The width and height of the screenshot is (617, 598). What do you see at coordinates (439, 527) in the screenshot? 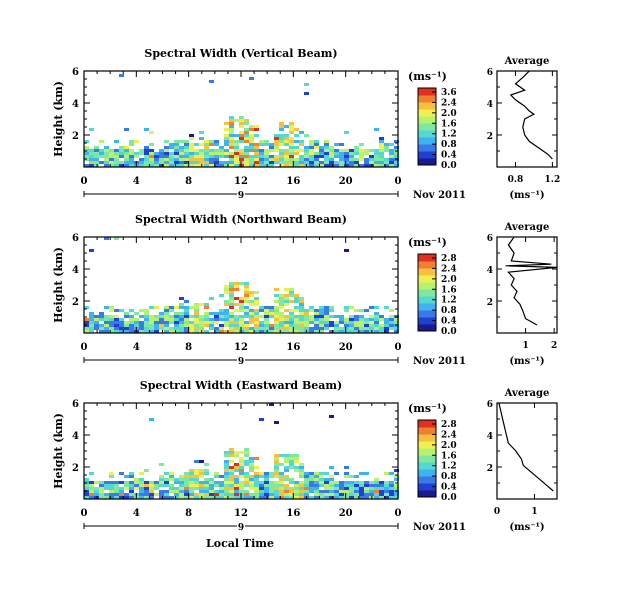
I see `date-label: Nov 2011` at bounding box center [439, 527].